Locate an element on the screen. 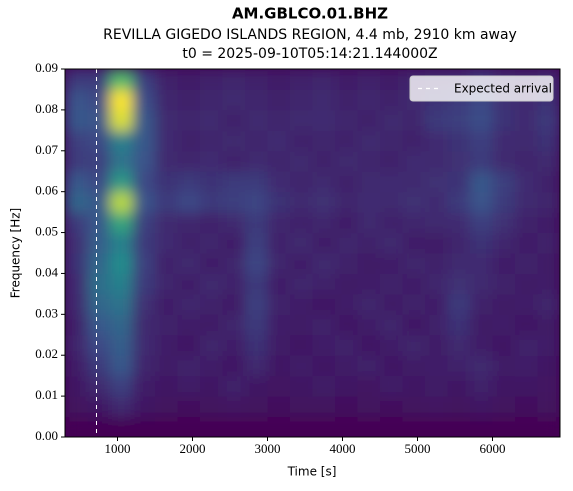 The width and height of the screenshot is (573, 491). y-tick-label: 0.02 is located at coordinates (46, 353).